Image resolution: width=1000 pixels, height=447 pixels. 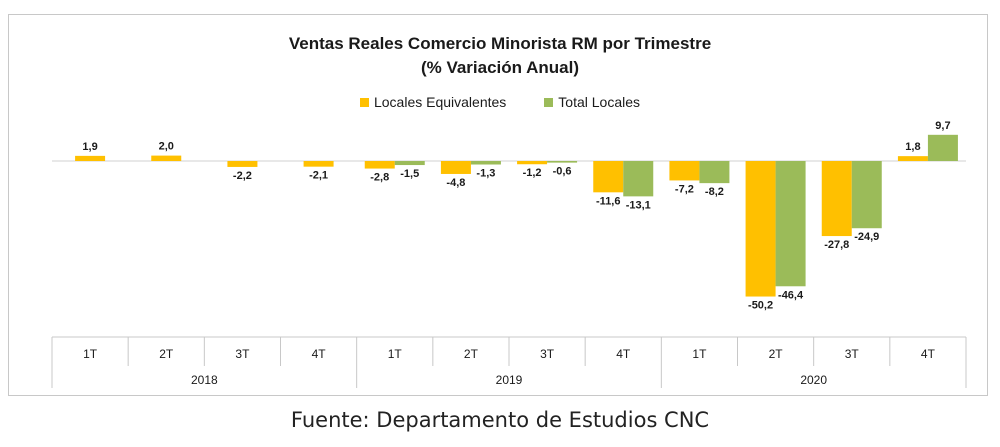 I want to click on data-label-locales-equivalentes-4: -2,1, so click(x=318, y=176).